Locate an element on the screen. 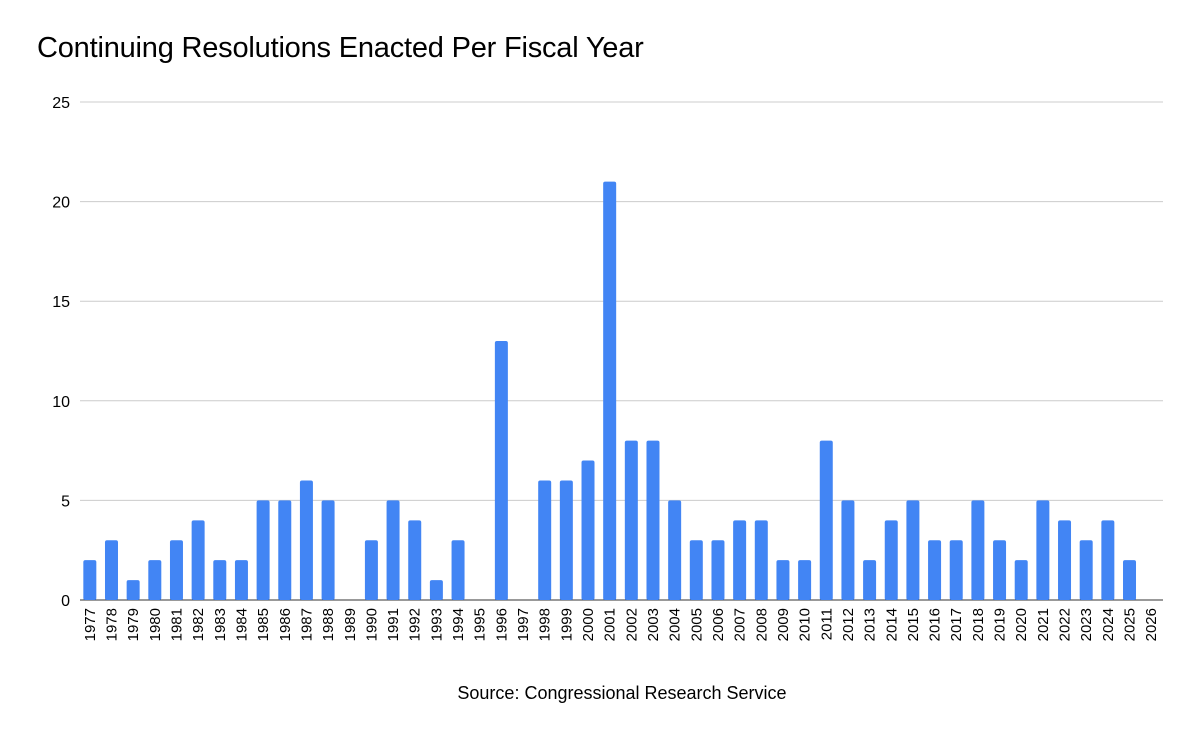 This screenshot has height=742, width=1200. bar-1984 is located at coordinates (241, 580).